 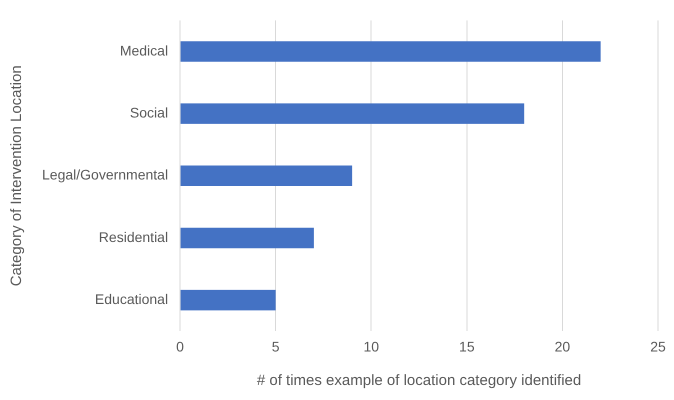 What do you see at coordinates (467, 346) in the screenshot?
I see `x-tick-label: 15` at bounding box center [467, 346].